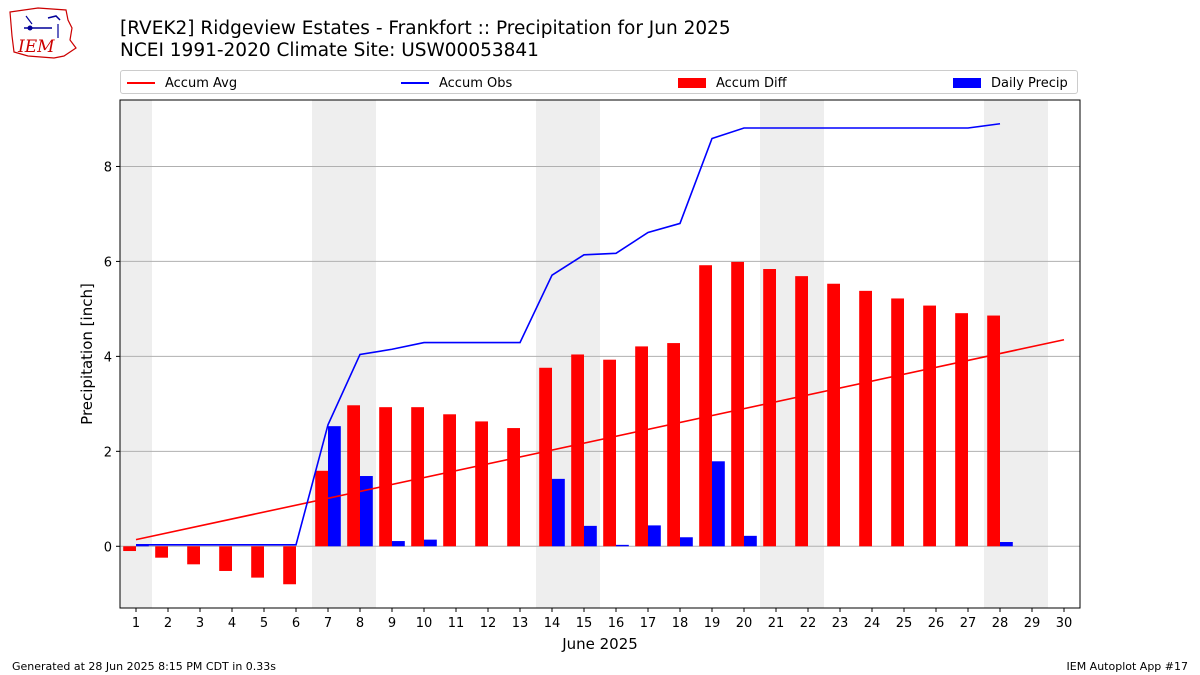 The width and height of the screenshot is (1200, 675). What do you see at coordinates (936, 623) in the screenshot?
I see `x-tick-label-26: 26` at bounding box center [936, 623].